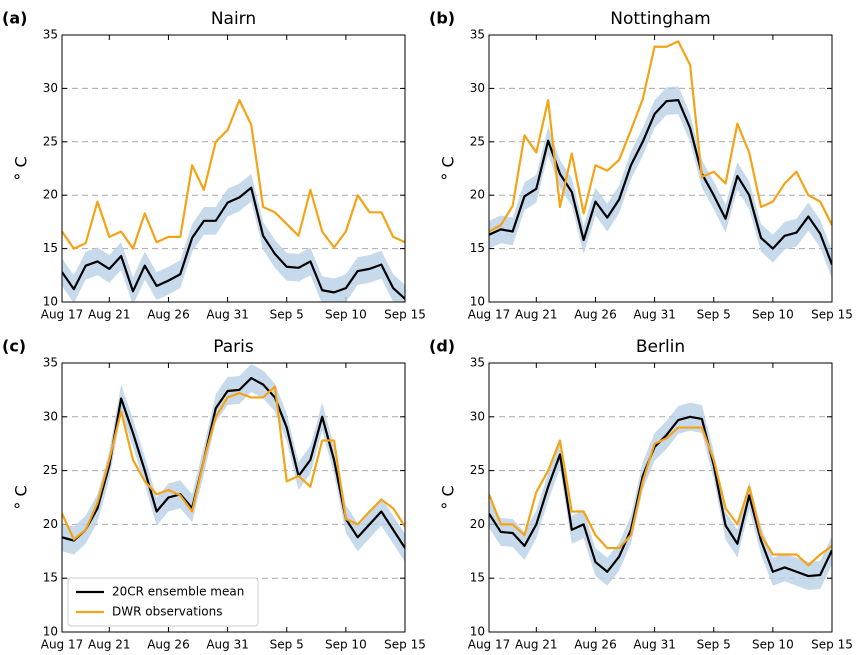 This screenshot has width=863, height=655. I want to click on chart-title: Paris, so click(233, 347).